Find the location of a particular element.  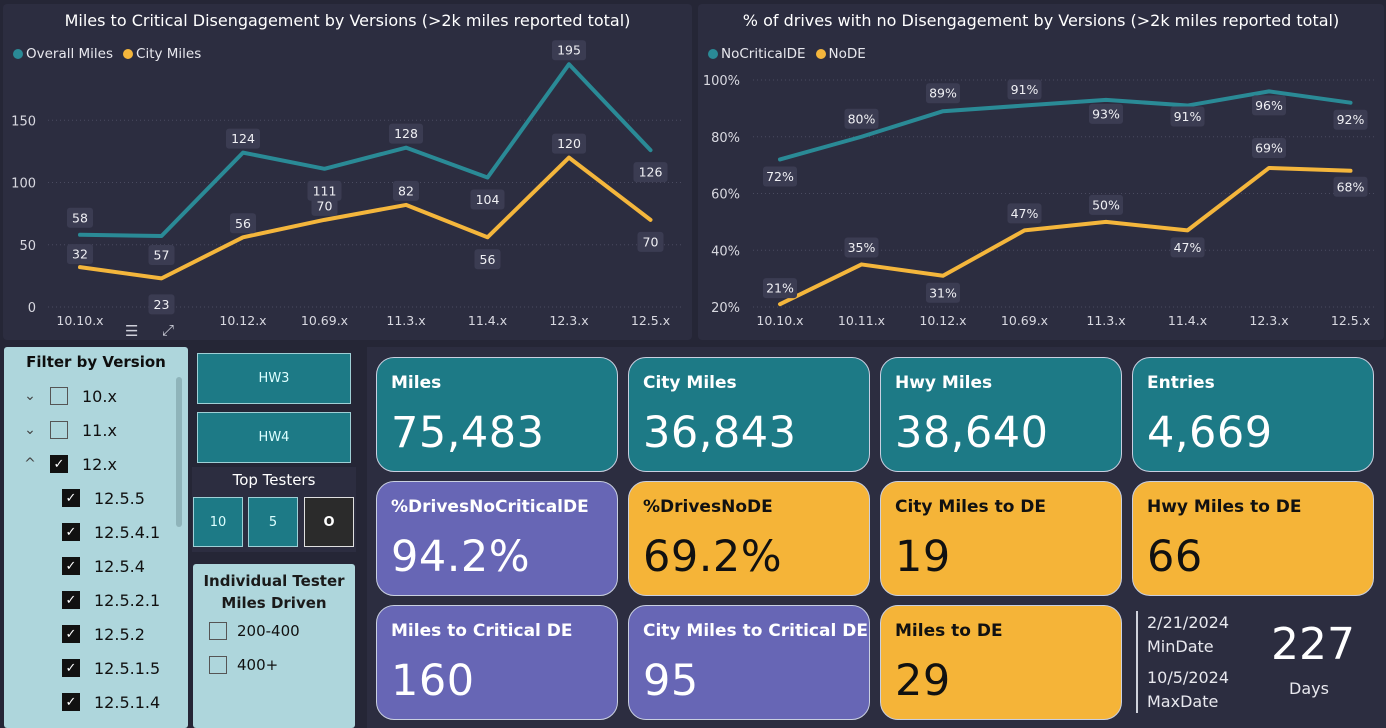

top-10-button: 10 is located at coordinates (218, 522).